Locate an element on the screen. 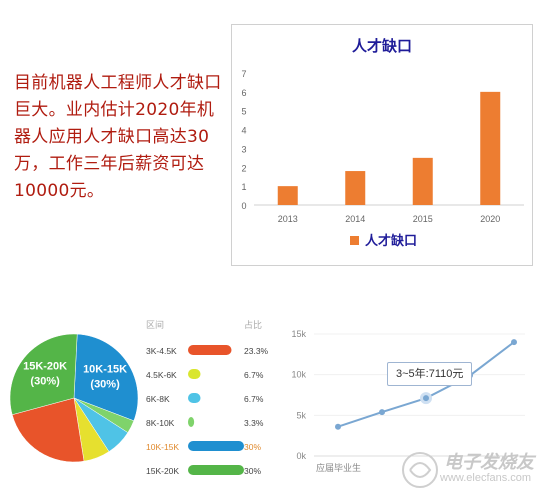  table-row: 4.5K-6K 6.7% is located at coordinates (205, 374).